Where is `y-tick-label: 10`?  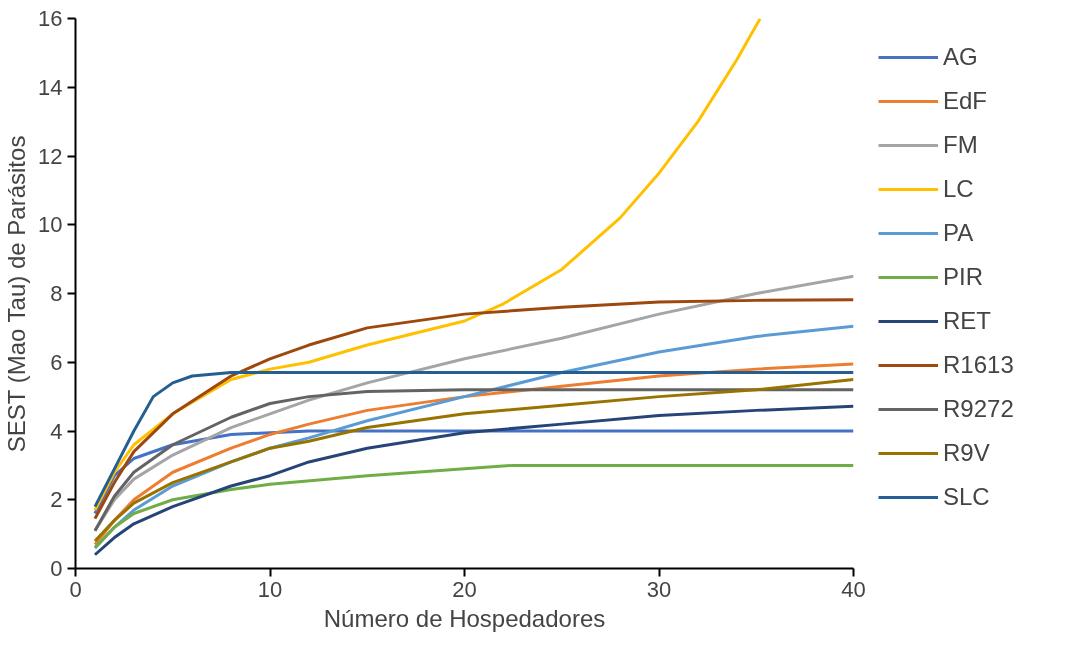 y-tick-label: 10 is located at coordinates (50, 225).